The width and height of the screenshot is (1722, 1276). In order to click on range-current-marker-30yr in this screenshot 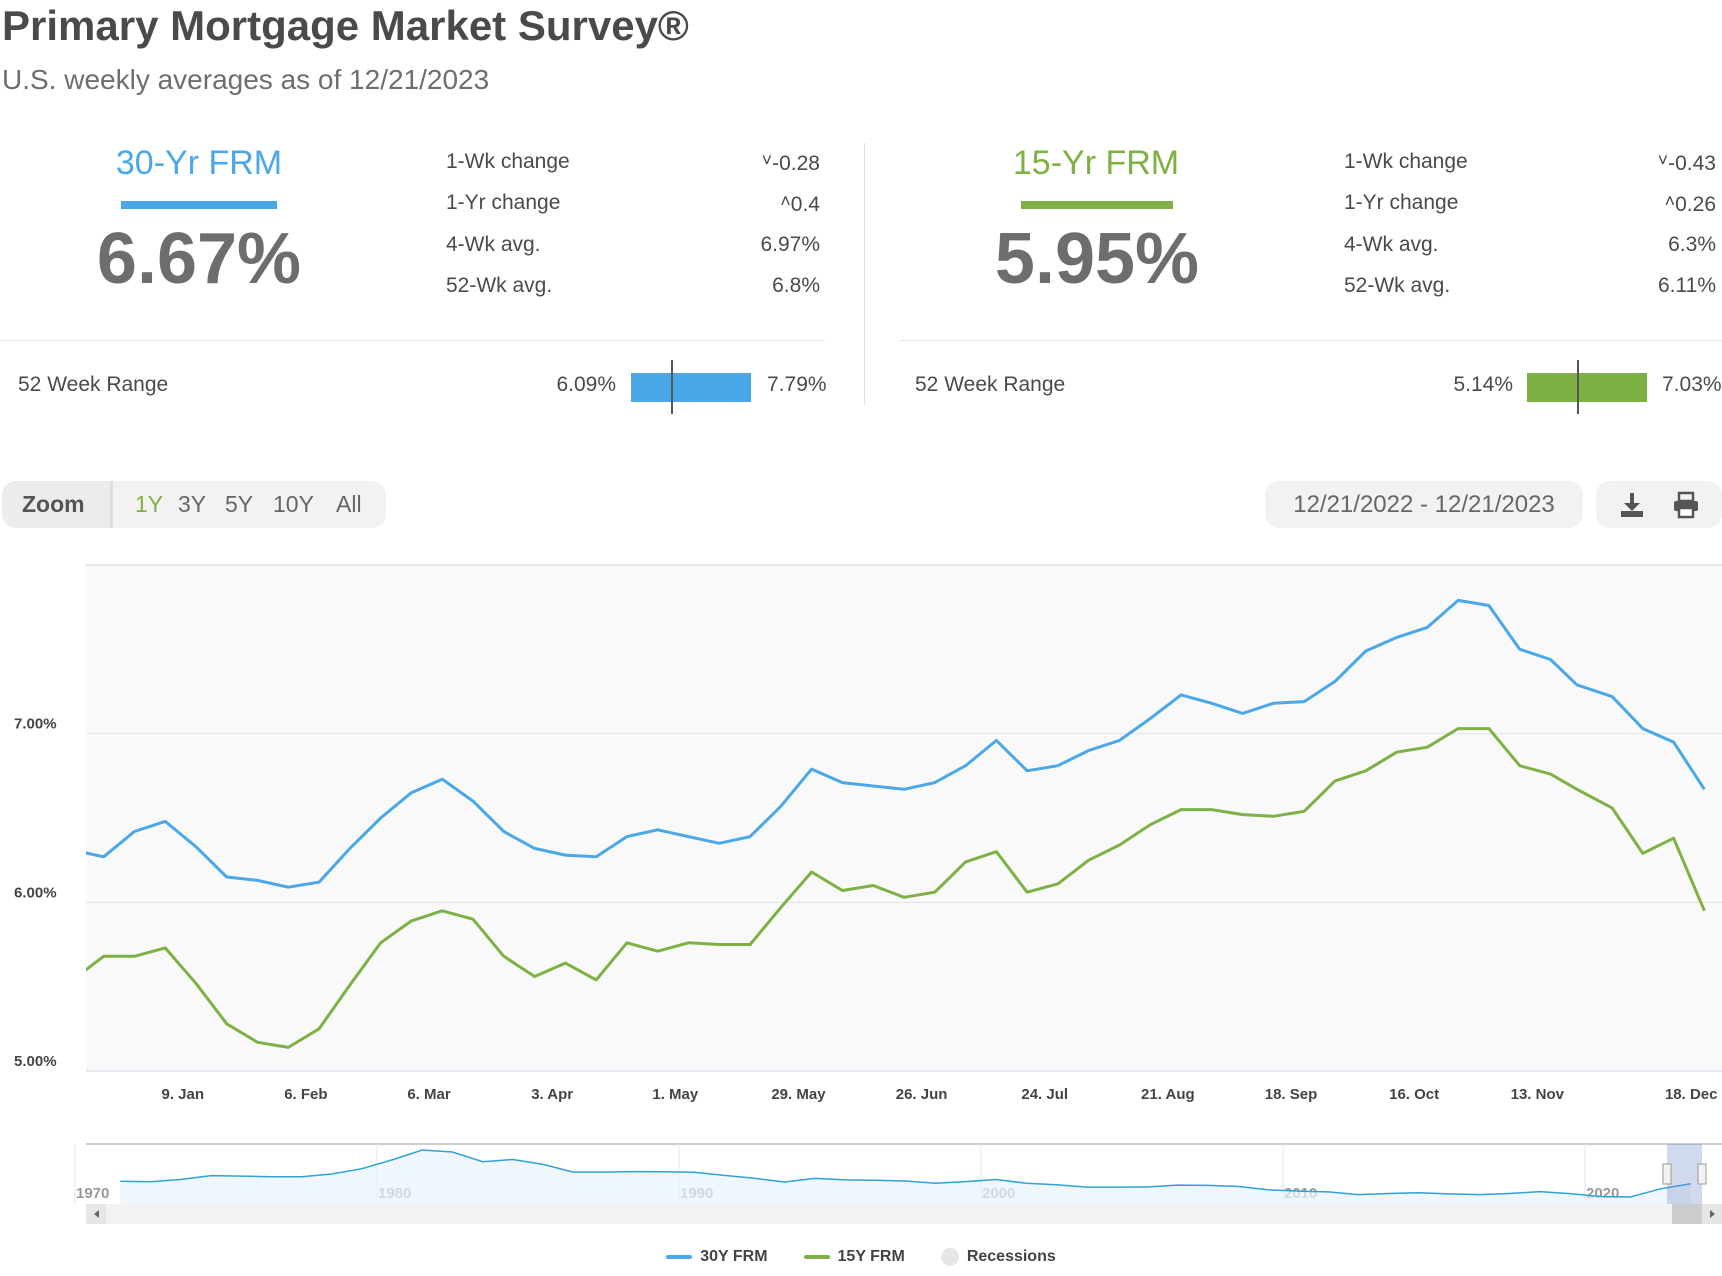, I will do `click(671, 387)`.